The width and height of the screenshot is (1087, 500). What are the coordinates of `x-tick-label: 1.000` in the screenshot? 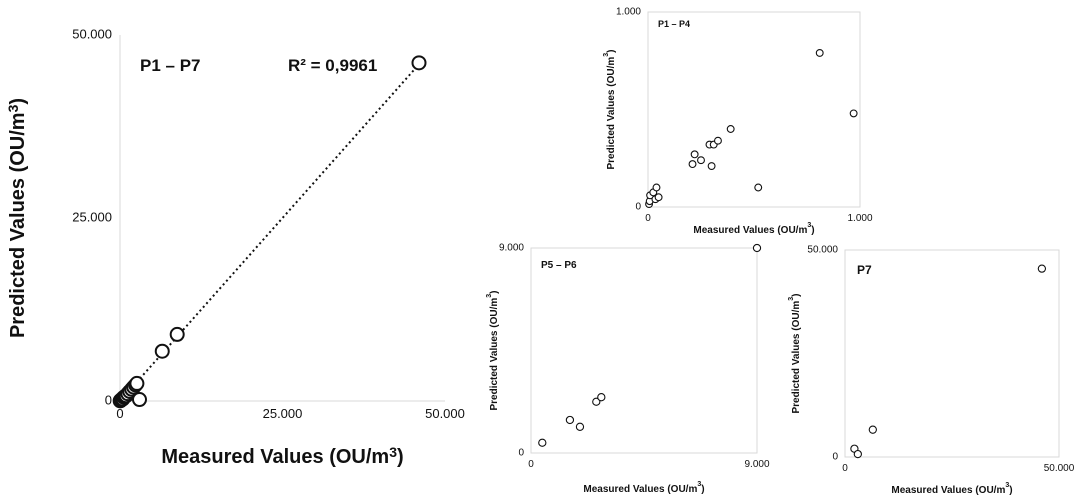 It's located at (859, 218).